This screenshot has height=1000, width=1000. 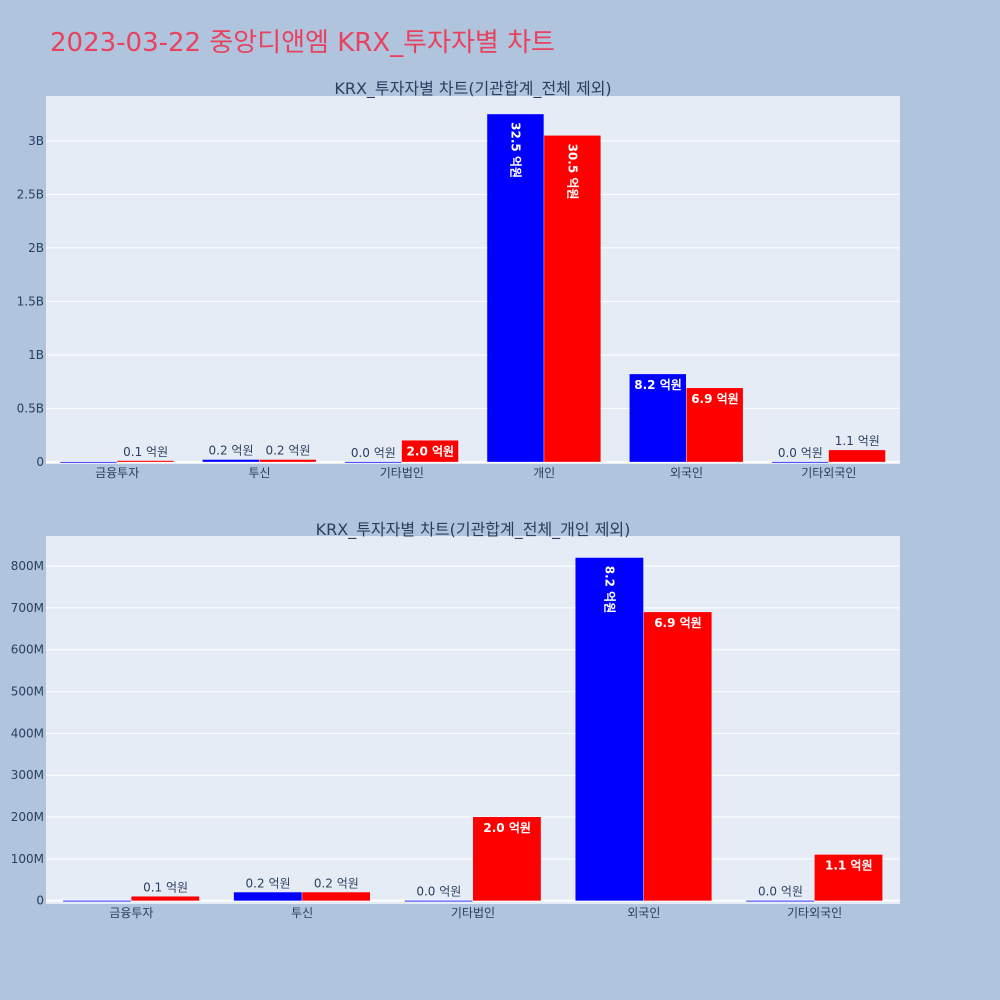 I want to click on chart2-title: KRX_투자자별 차트(기관합계_전체_개인 제외), so click(x=473, y=530).